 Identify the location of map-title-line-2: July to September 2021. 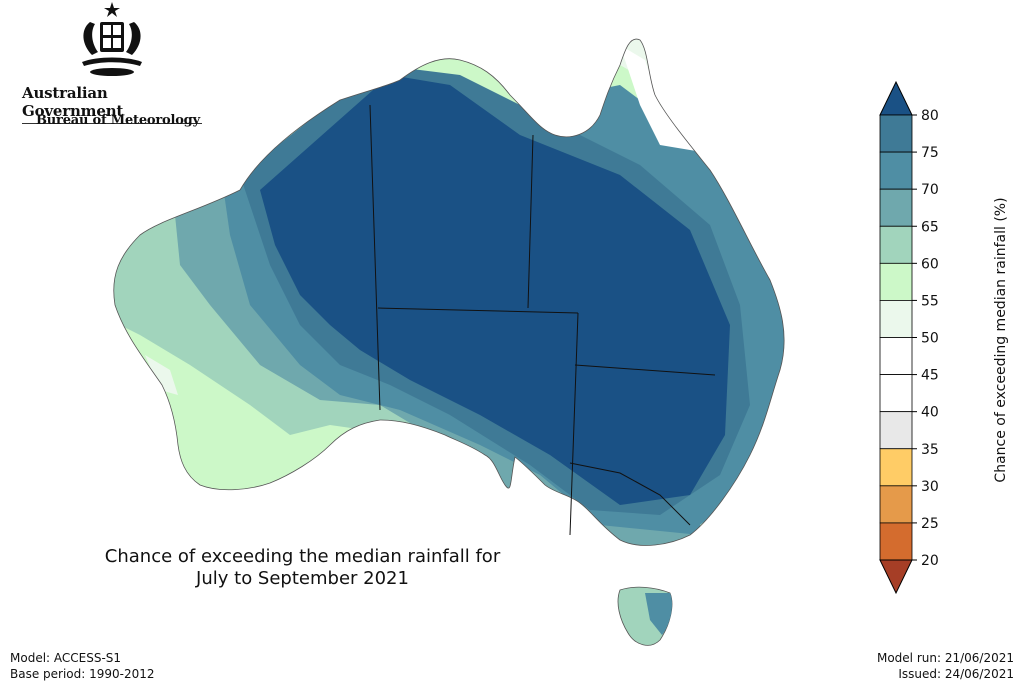
(302, 578).